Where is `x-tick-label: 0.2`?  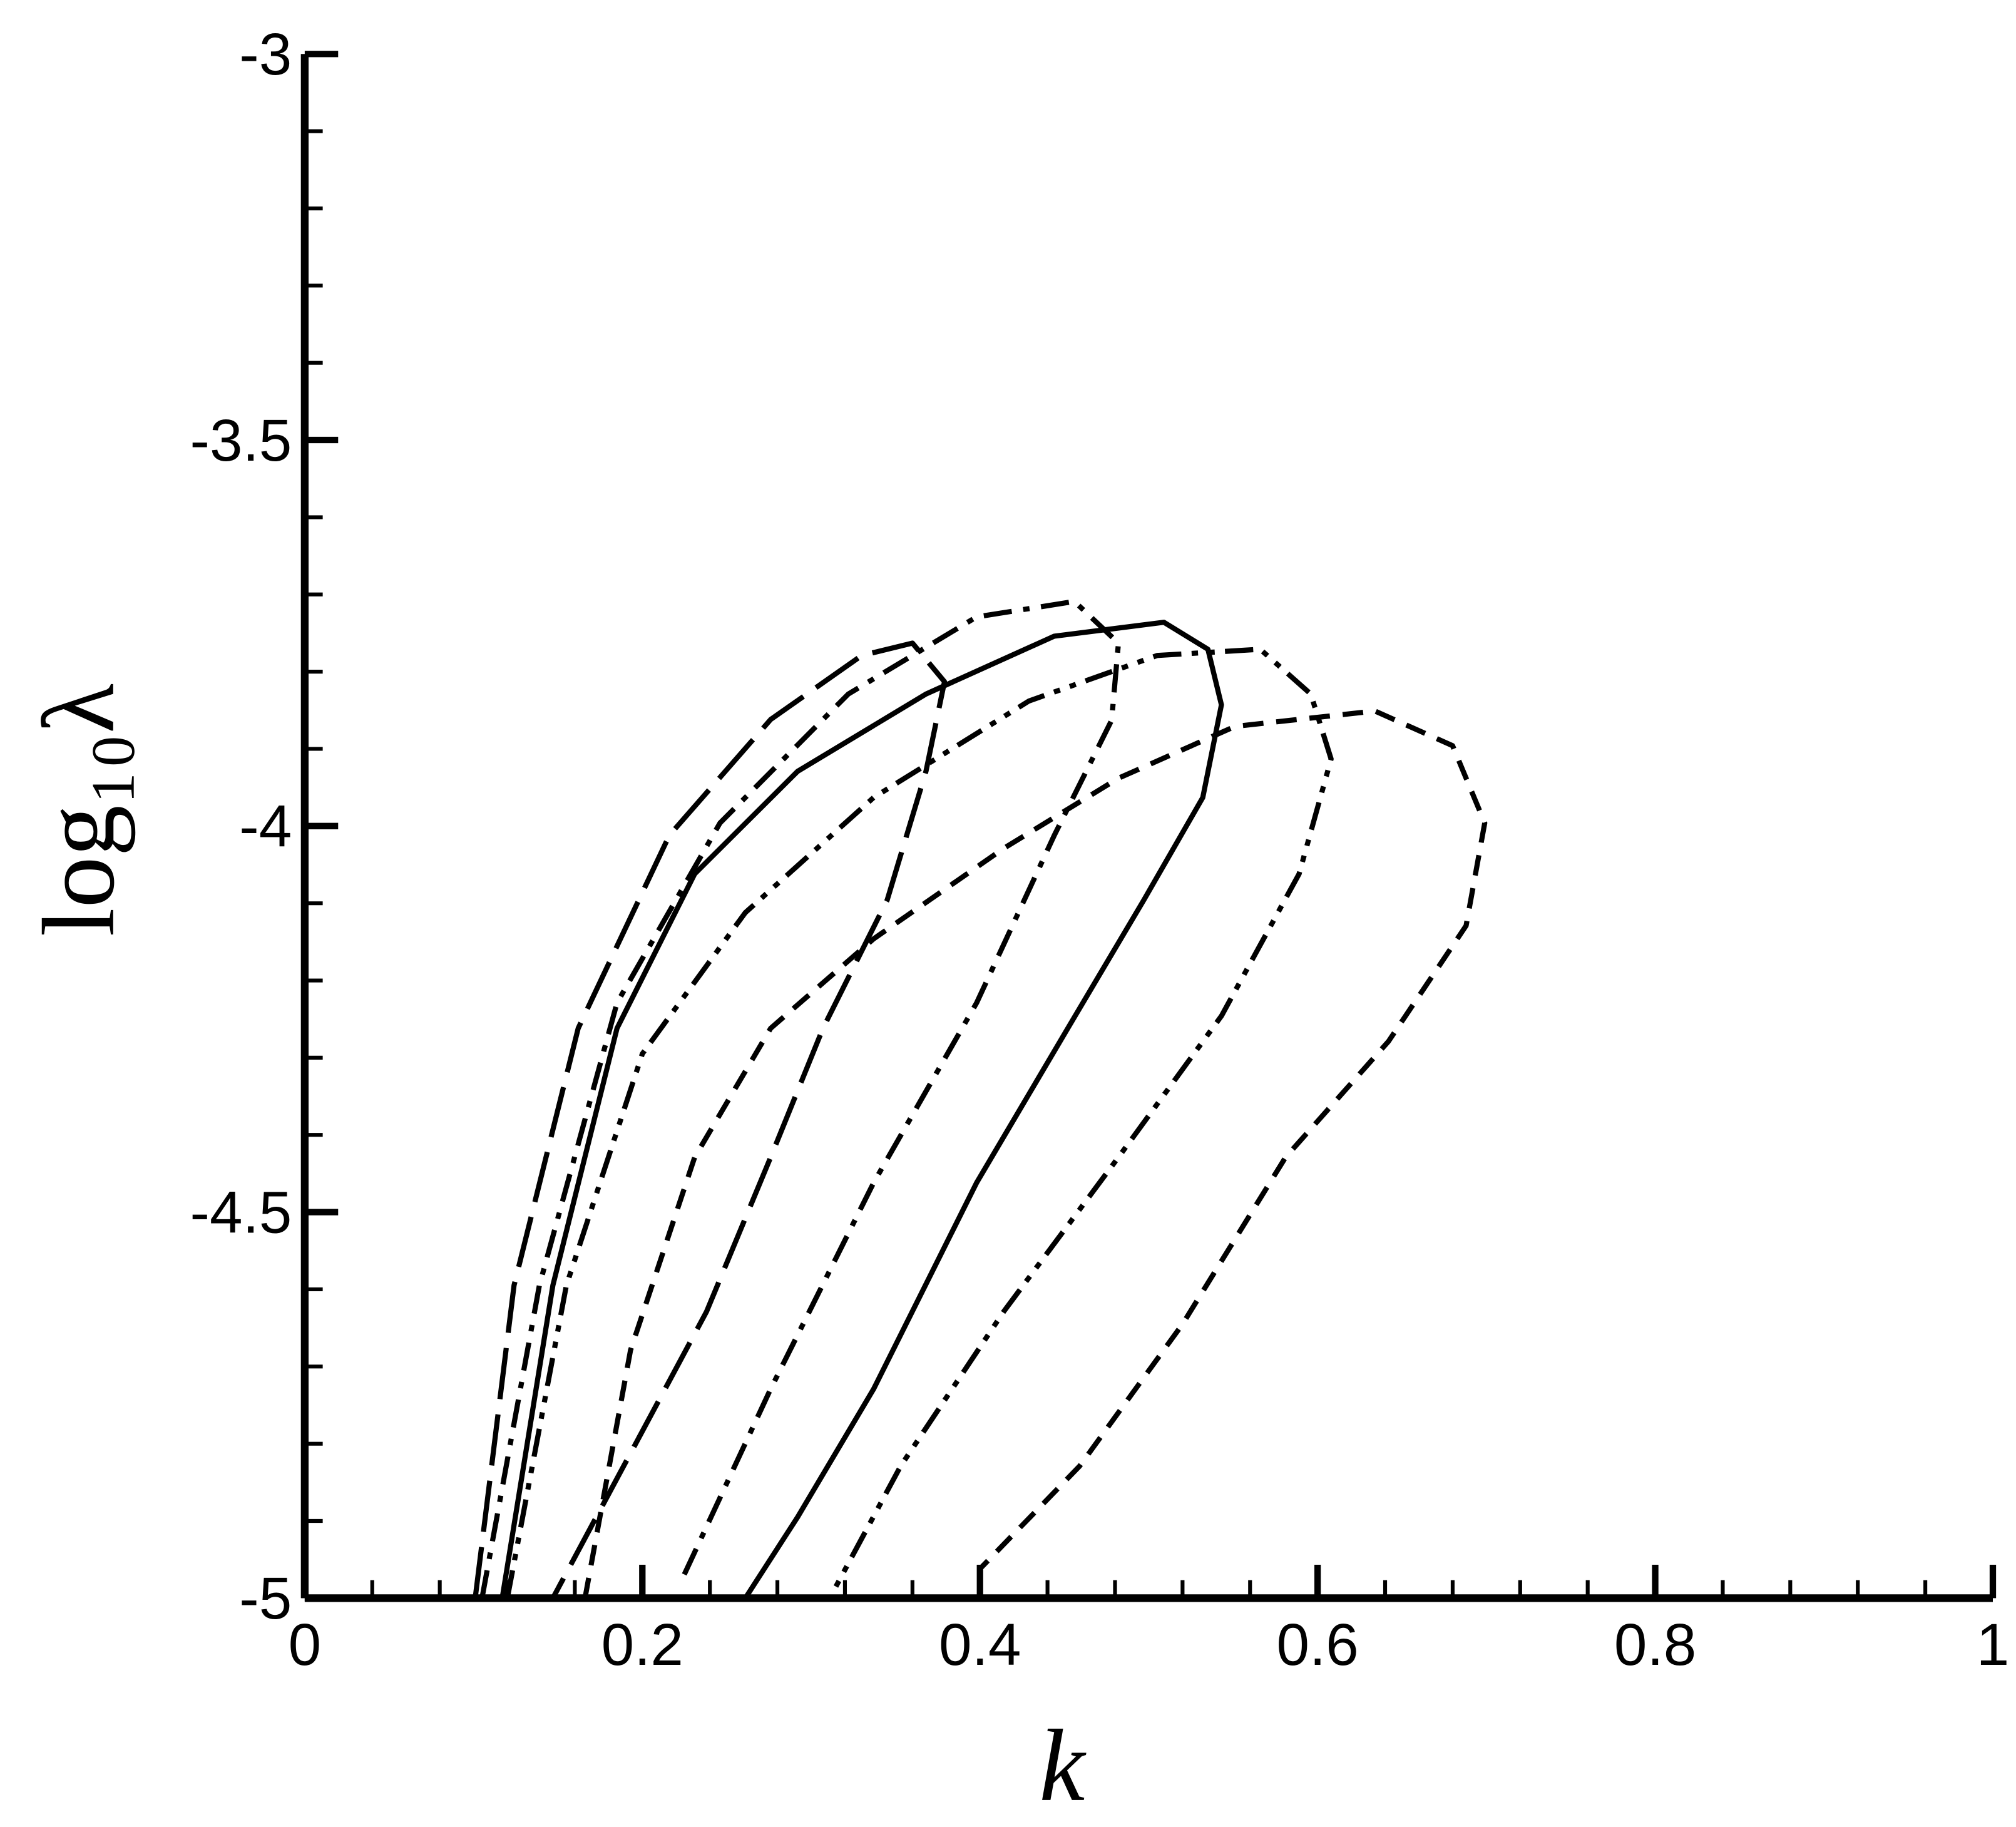 x-tick-label: 0.2 is located at coordinates (642, 1645).